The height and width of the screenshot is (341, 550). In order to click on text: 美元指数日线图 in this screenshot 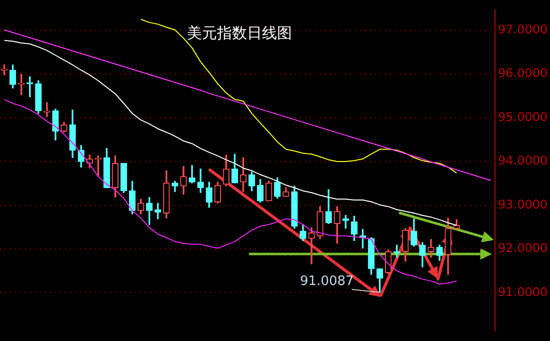, I will do `click(239, 33)`.